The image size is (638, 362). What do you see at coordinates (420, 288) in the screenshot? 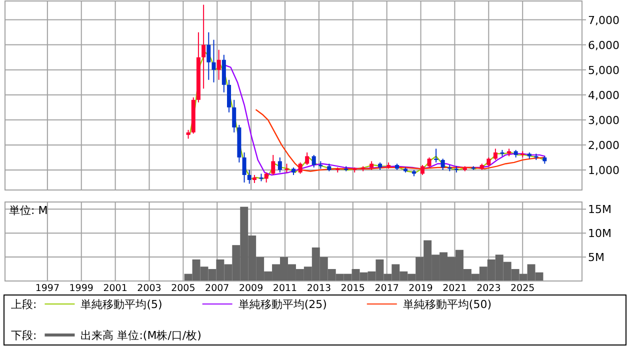
I see `x-tick-label: 2019` at bounding box center [420, 288].